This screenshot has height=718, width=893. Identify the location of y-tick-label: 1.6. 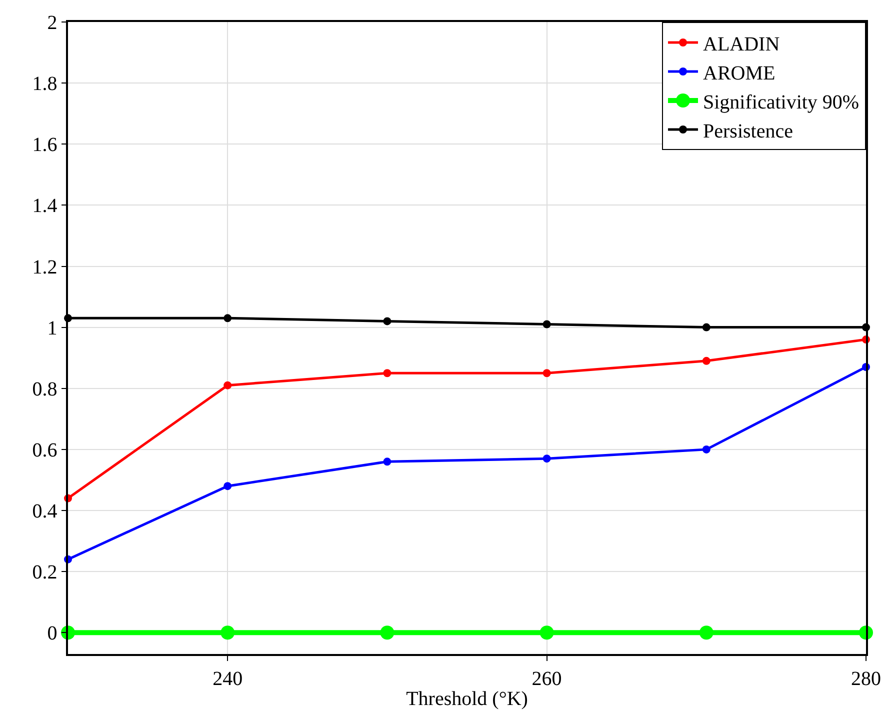
(45, 145).